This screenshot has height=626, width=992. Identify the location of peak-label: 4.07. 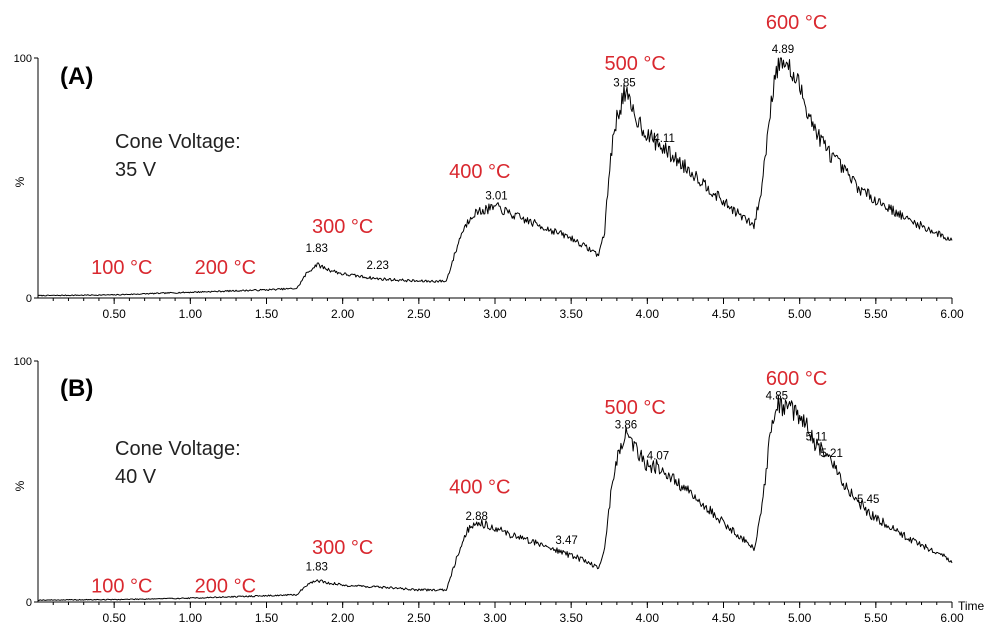
(658, 457).